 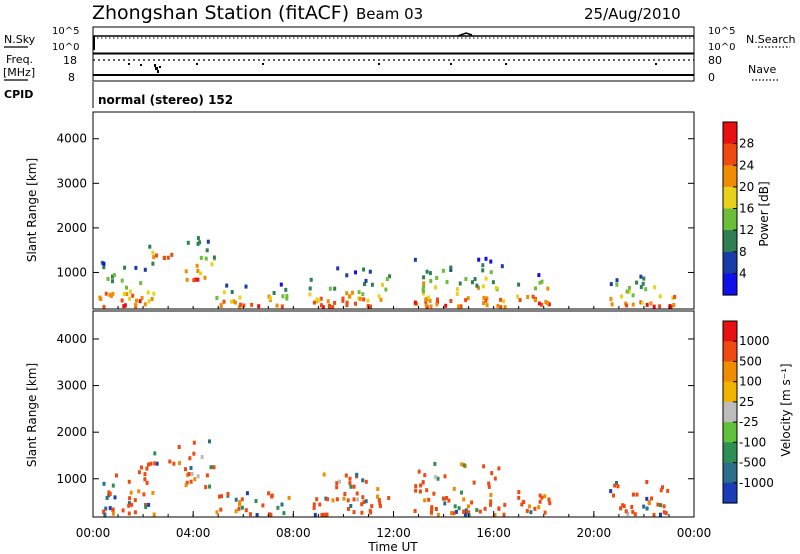 I want to click on x-tick-label: 12:00, so click(x=393, y=533).